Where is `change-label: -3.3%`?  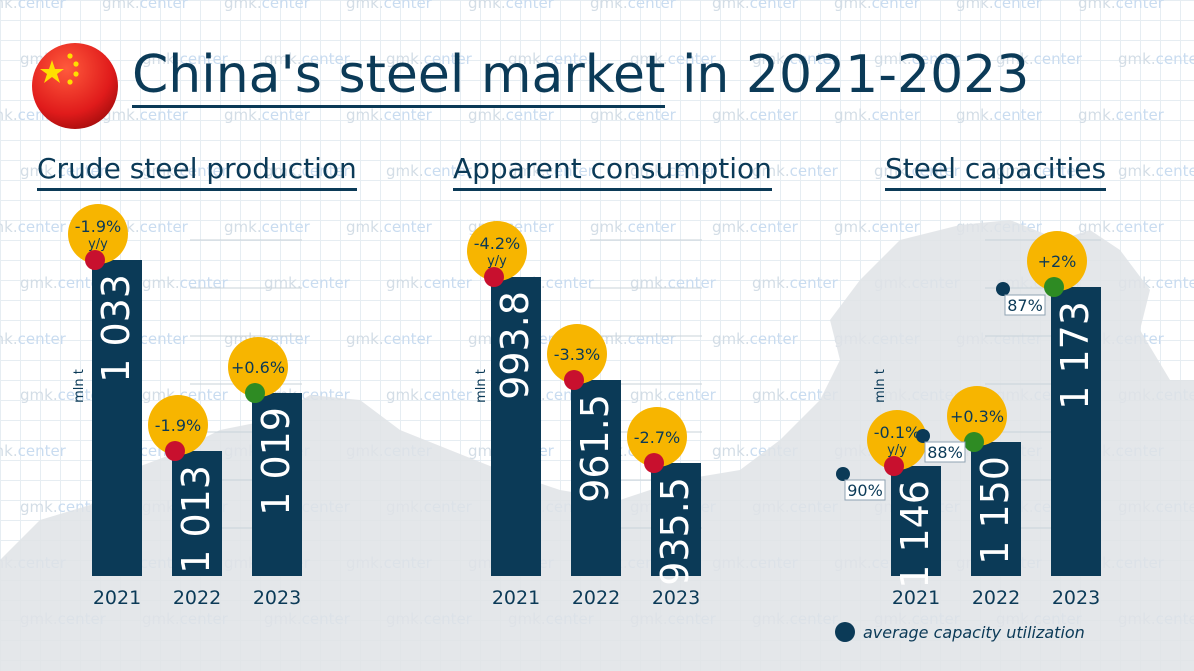 change-label: -3.3% is located at coordinates (577, 354).